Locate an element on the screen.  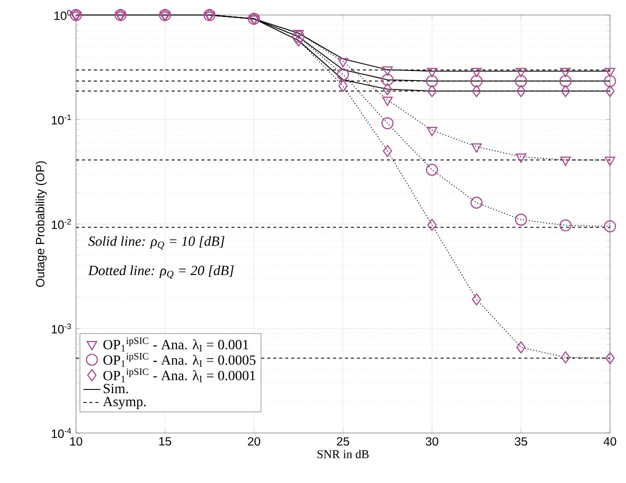
x-tick-label: 40 is located at coordinates (610, 441).